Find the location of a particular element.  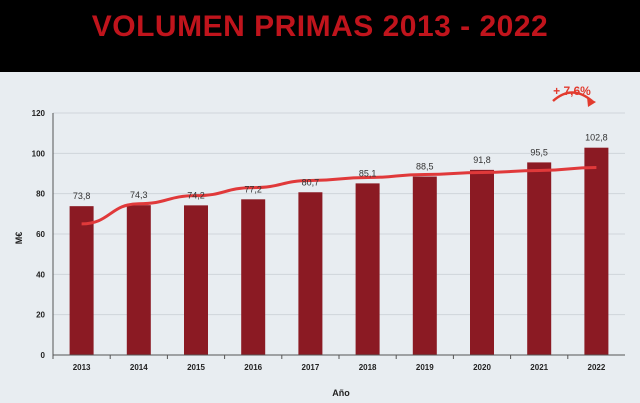

bar-2020 is located at coordinates (482, 262).